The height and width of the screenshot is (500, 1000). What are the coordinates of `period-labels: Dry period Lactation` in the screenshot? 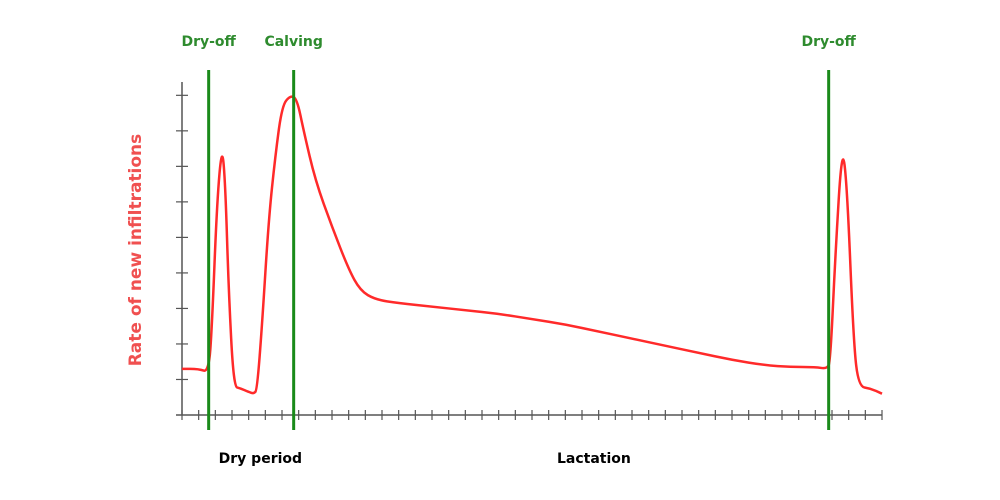 It's located at (425, 459).